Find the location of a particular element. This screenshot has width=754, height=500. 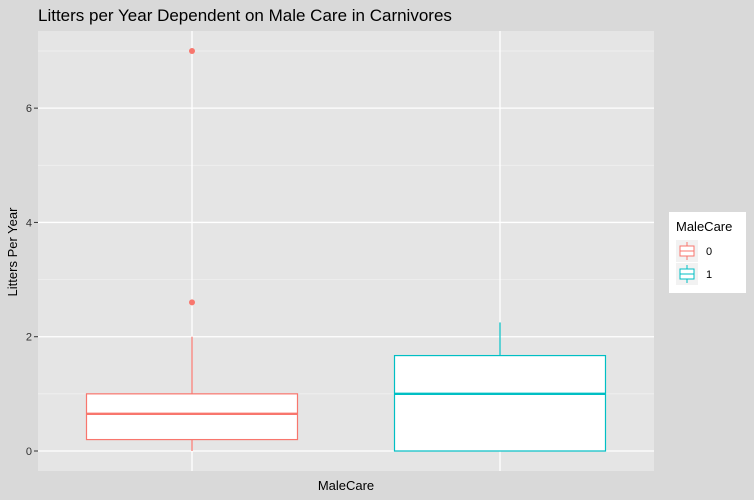

y-tick-label: 0 is located at coordinates (29, 452).